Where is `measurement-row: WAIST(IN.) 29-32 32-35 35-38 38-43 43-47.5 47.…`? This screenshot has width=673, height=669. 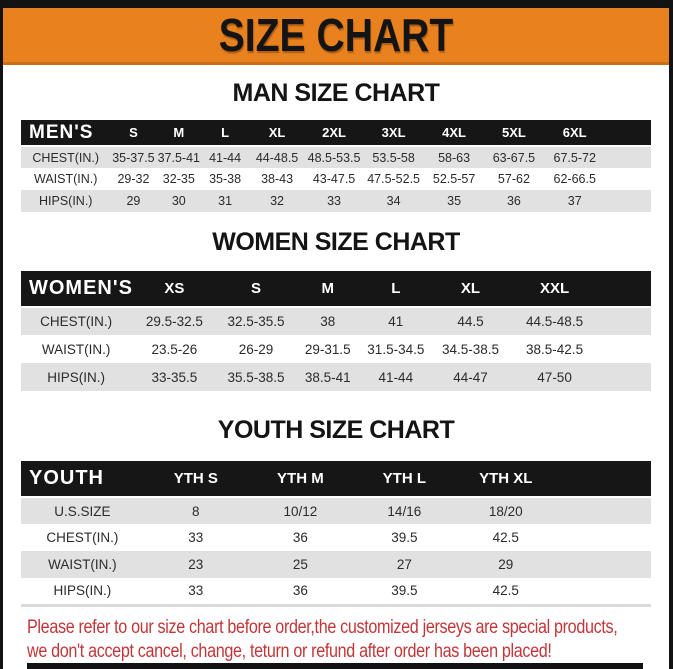 measurement-row: WAIST(IN.) 29-32 32-35 35-38 38-43 43-47.5 47.… is located at coordinates (336, 179).